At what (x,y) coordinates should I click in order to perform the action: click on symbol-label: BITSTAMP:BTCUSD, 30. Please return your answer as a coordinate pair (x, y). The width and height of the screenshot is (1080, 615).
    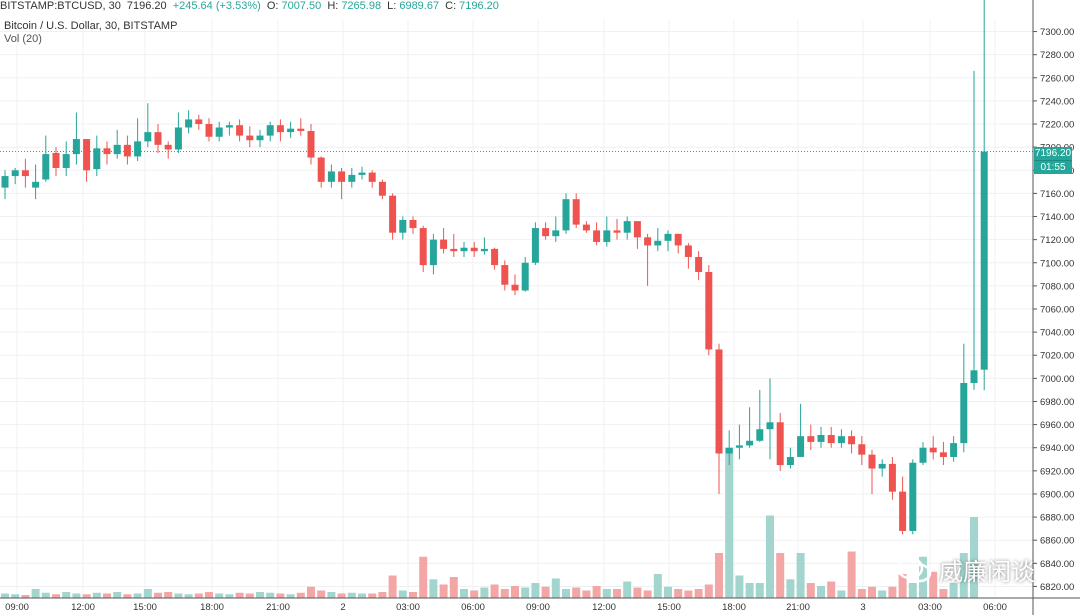
    Looking at the image, I should click on (60, 6).